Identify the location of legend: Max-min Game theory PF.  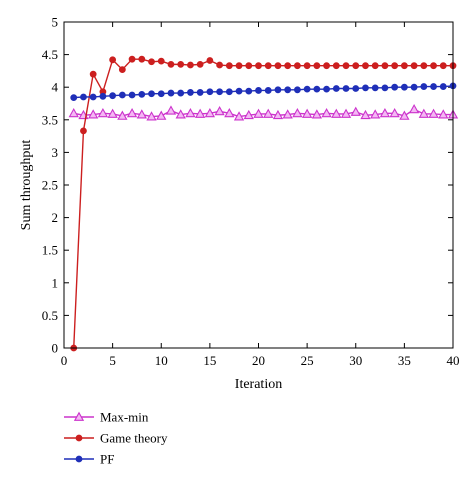
(116, 438).